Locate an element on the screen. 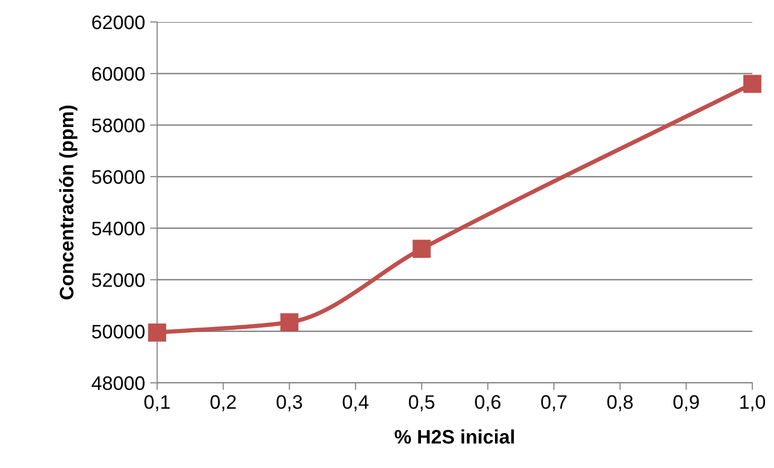  x-tick-label: 0,4 is located at coordinates (355, 403).